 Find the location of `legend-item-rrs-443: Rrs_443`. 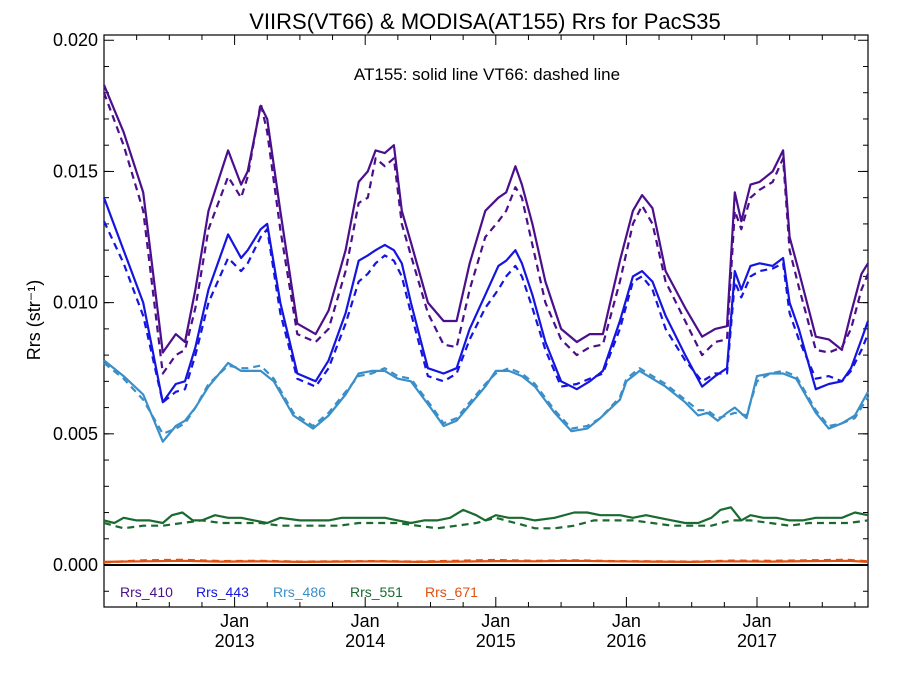

legend-item-rrs-443: Rrs_443 is located at coordinates (222, 592).